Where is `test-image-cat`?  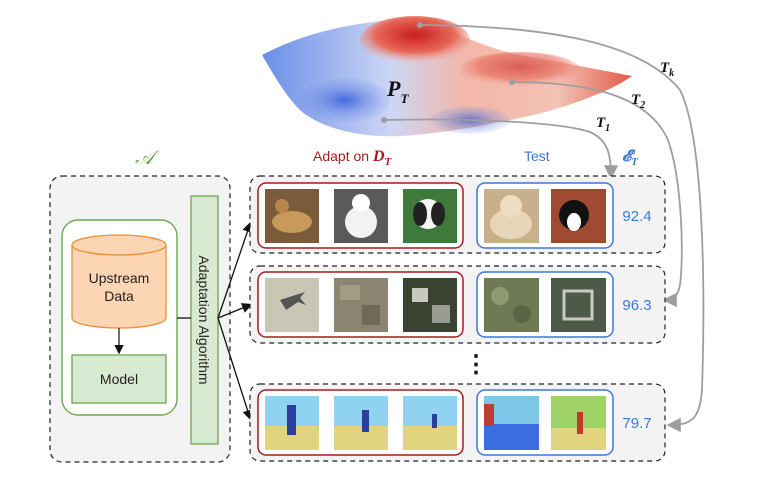
test-image-cat is located at coordinates (511, 216).